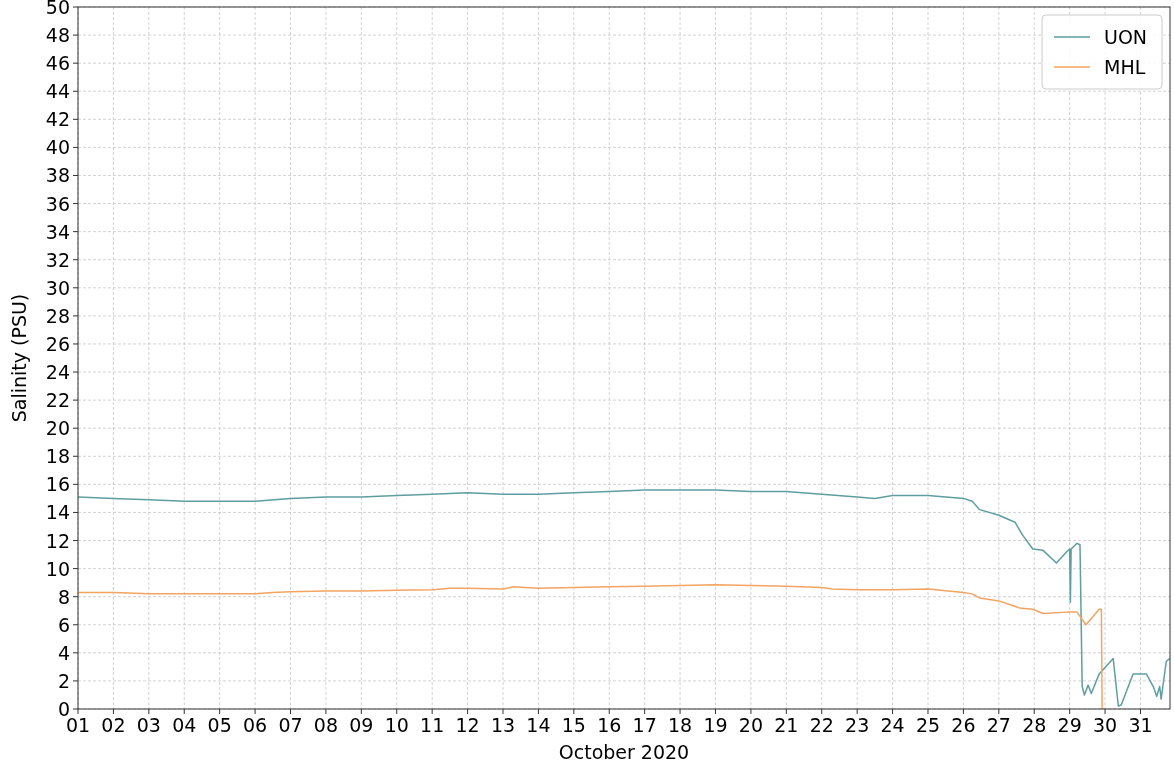 The image size is (1174, 767). Describe the element at coordinates (624, 752) in the screenshot. I see `x-axis-title: October 2020` at that location.